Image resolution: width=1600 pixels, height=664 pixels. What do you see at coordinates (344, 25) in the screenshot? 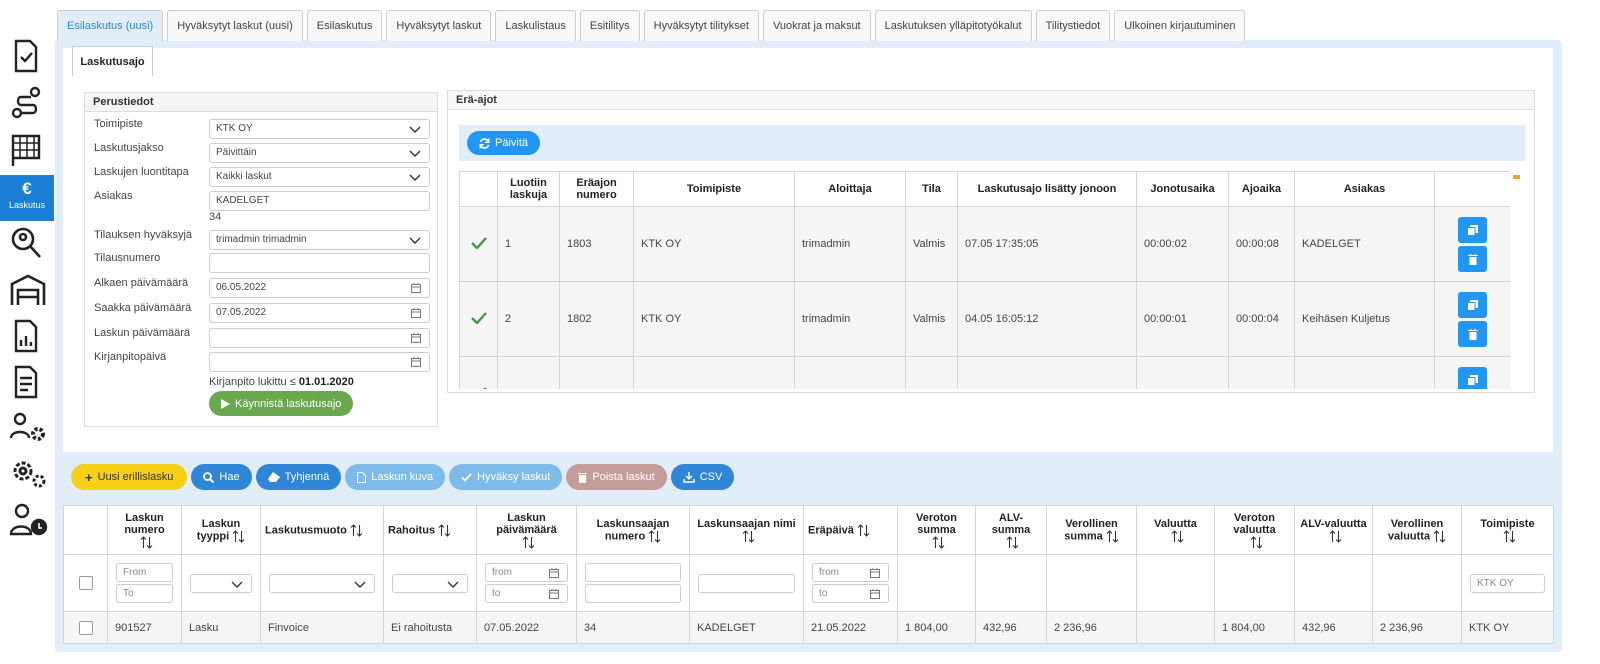
I see `tab: Esilaskutus` at bounding box center [344, 25].